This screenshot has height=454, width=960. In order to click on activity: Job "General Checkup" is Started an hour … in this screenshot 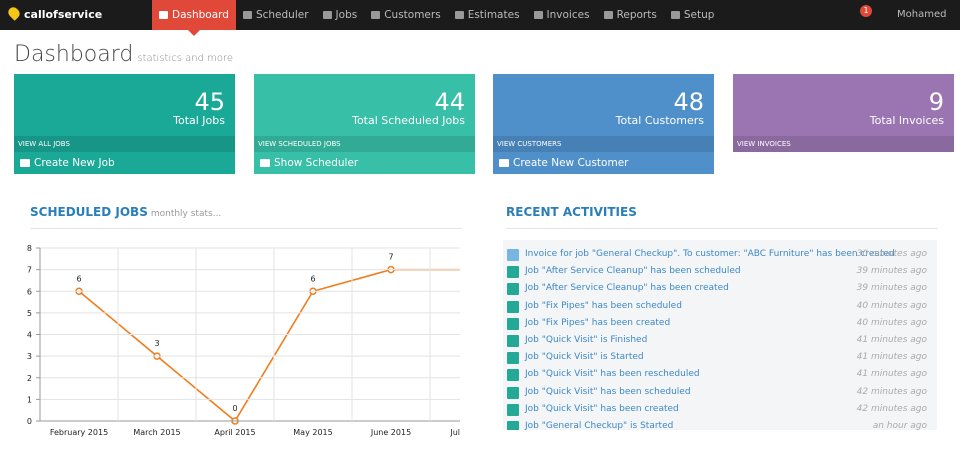, I will do `click(718, 424)`.